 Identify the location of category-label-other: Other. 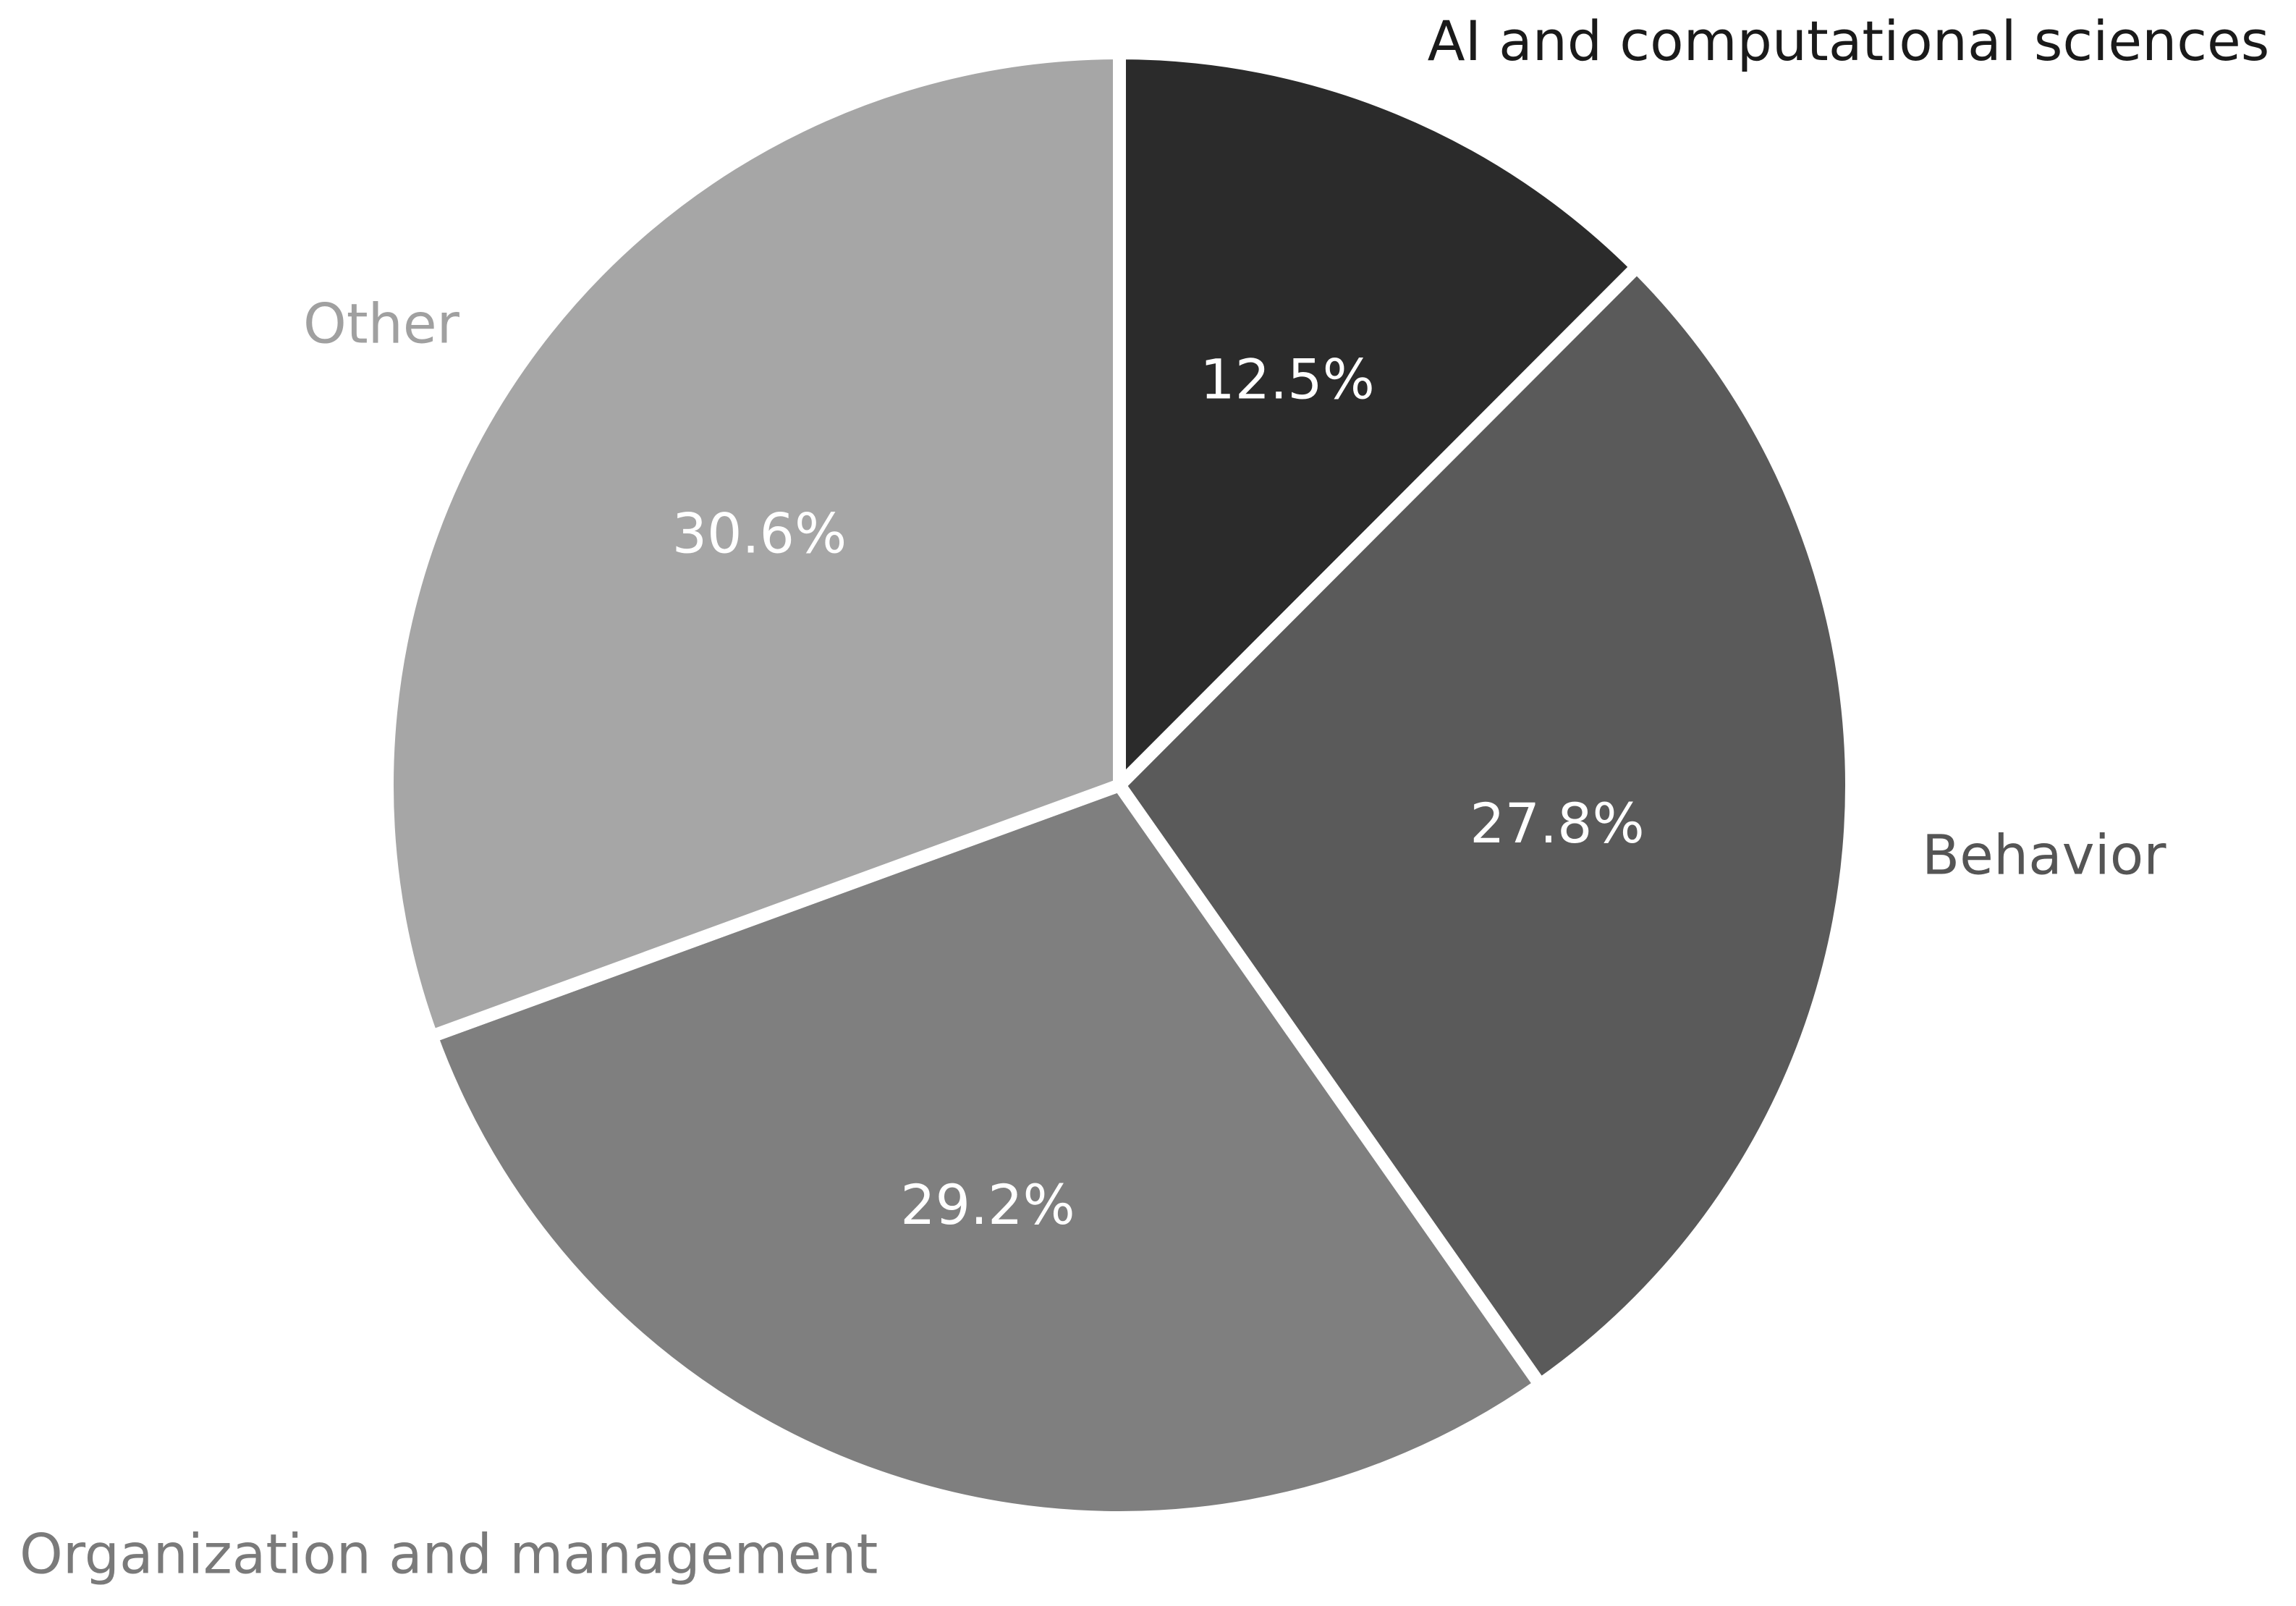
(381, 323).